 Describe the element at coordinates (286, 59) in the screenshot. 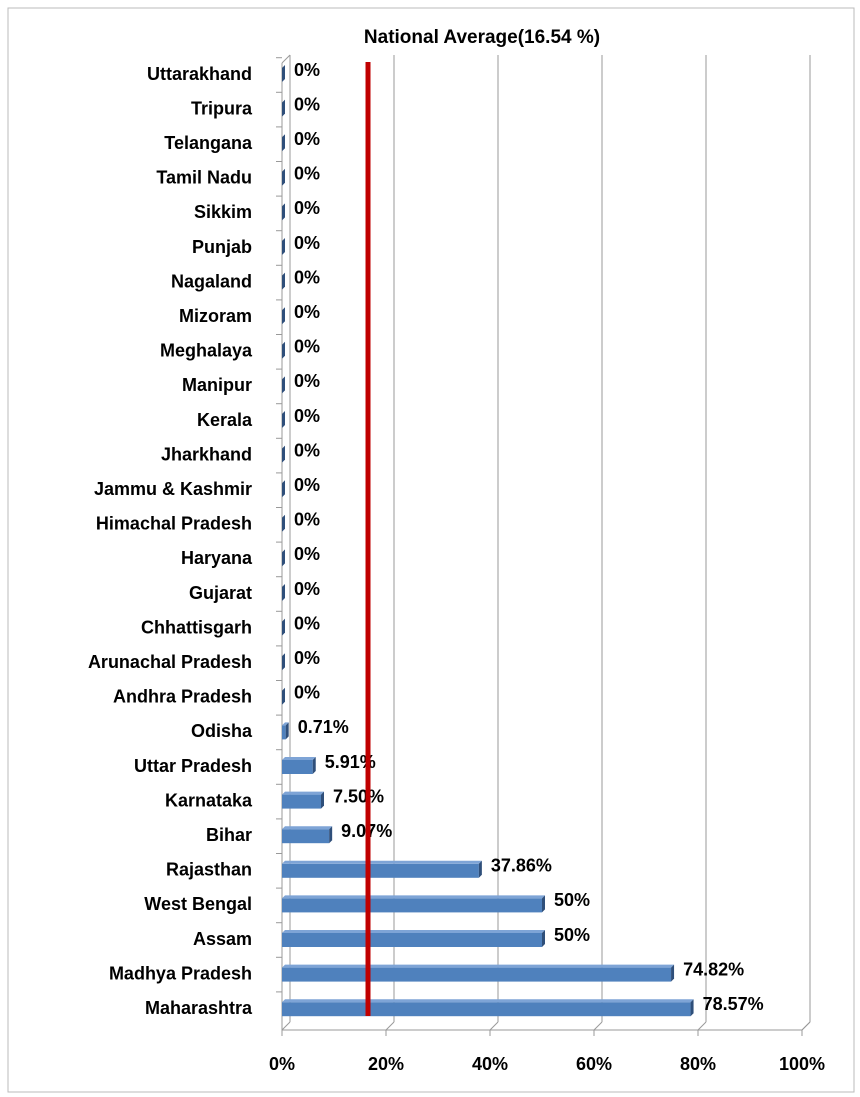

I see `axis-wall` at that location.